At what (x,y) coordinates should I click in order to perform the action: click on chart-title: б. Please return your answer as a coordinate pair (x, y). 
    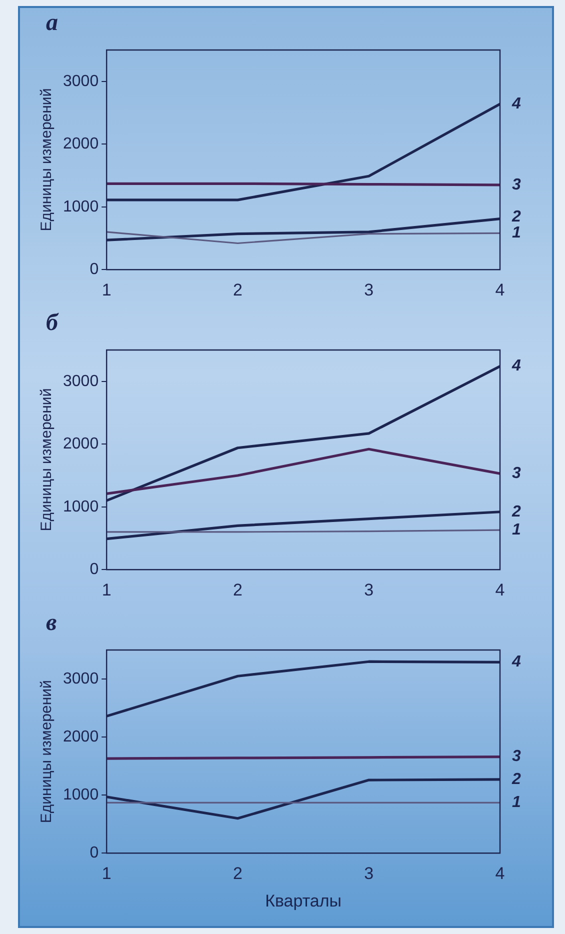
    Looking at the image, I should click on (52, 323).